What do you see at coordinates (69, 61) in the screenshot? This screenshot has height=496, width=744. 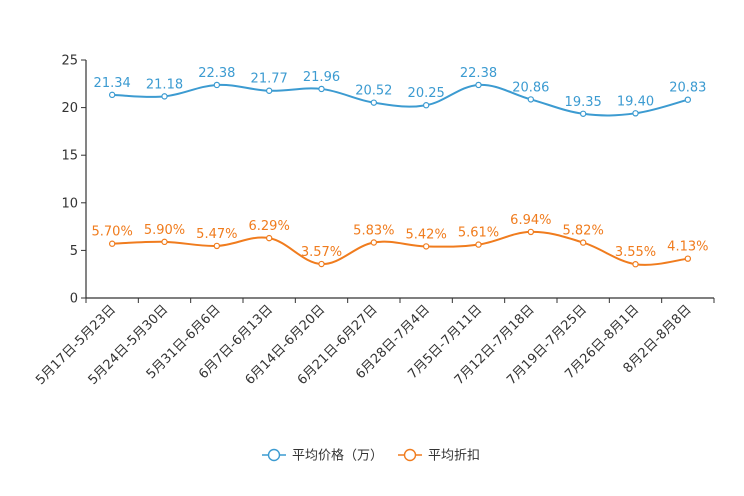 I see `y-tick-label: 25` at bounding box center [69, 61].